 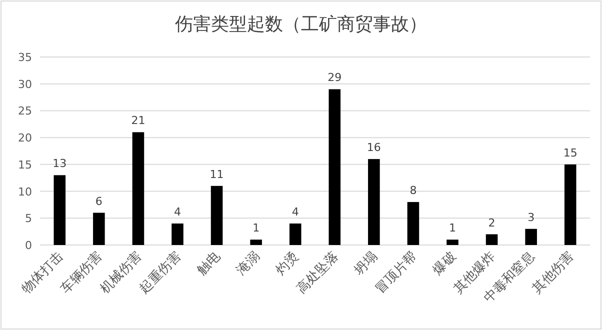 I want to click on data-label: 21, so click(x=138, y=121).